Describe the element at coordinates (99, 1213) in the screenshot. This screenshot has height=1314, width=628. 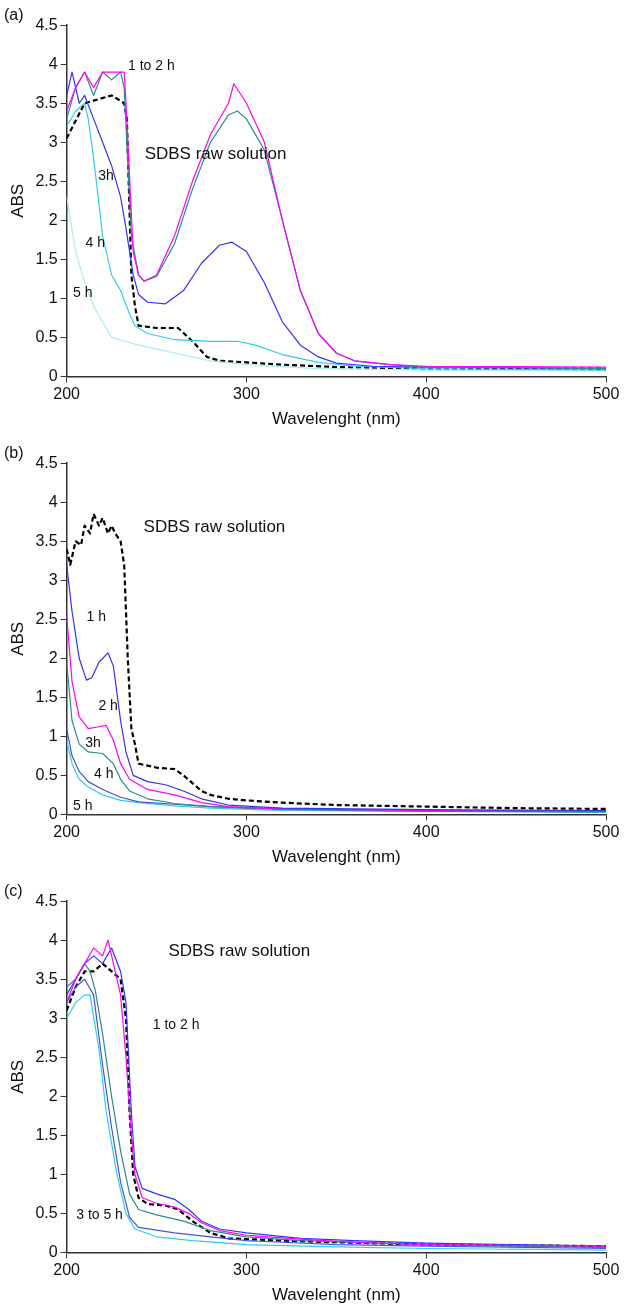
I see `annotation: 3 to 5 h` at that location.